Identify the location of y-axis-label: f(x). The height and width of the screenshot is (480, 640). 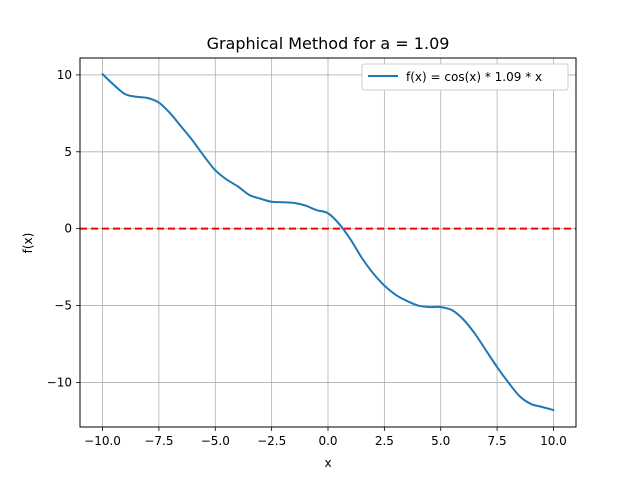
(28, 243).